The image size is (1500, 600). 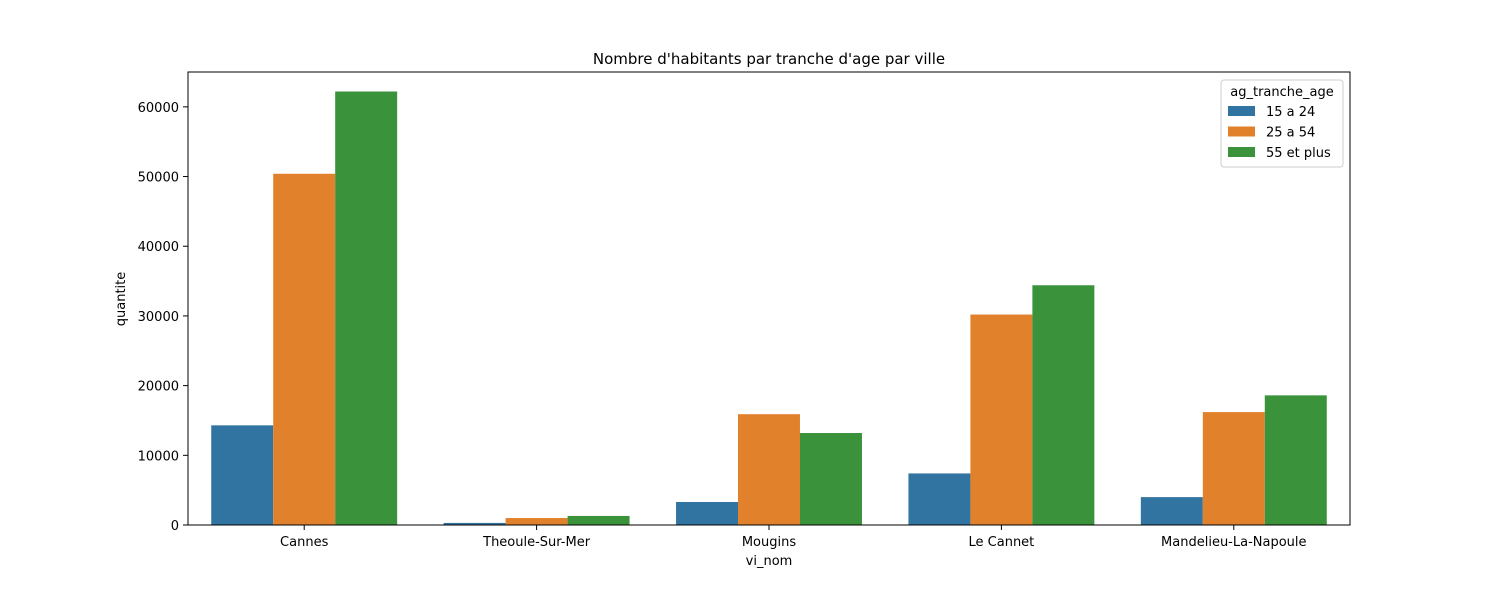 What do you see at coordinates (175, 526) in the screenshot?
I see `y-tick-label: 0` at bounding box center [175, 526].